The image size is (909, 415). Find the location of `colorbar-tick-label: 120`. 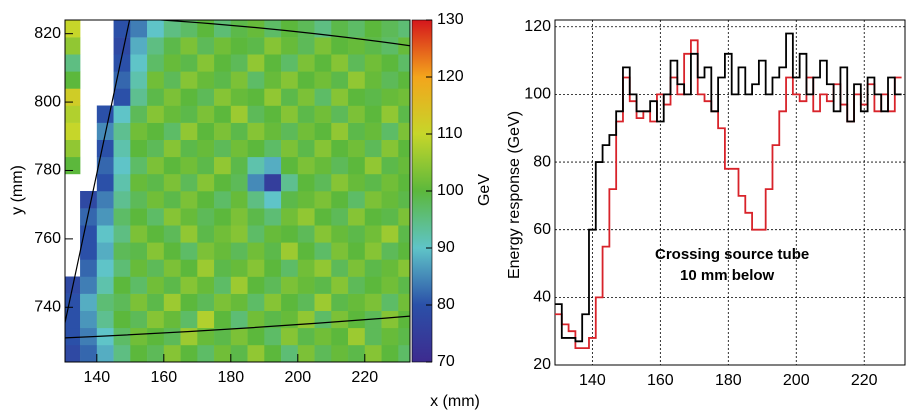

colorbar-tick-label: 120 is located at coordinates (450, 76).